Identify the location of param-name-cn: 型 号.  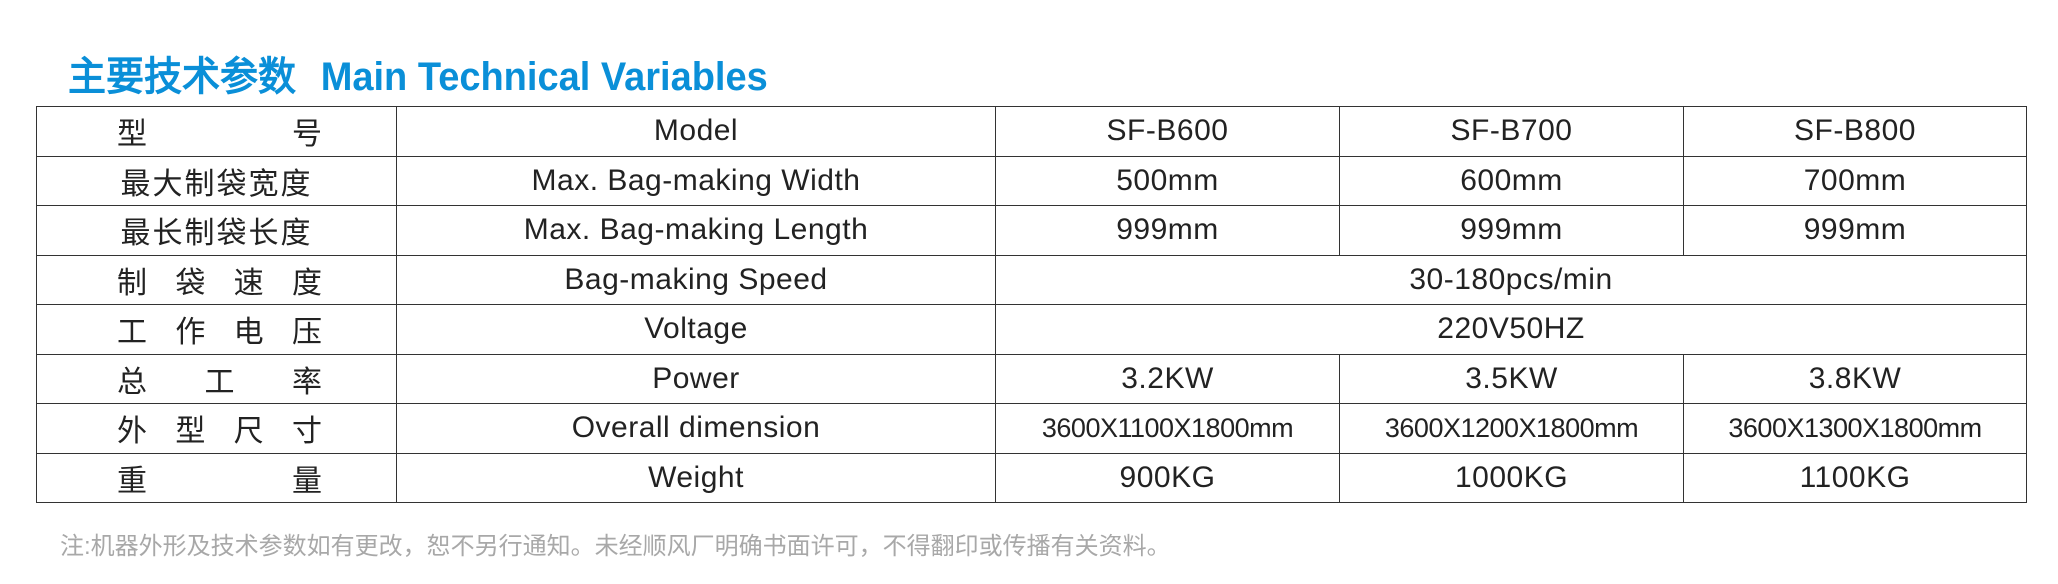
(216, 131).